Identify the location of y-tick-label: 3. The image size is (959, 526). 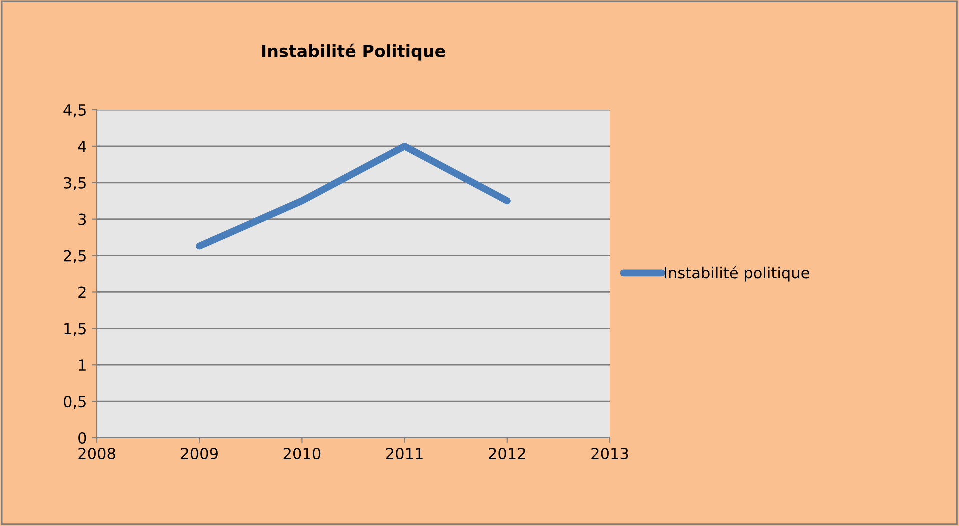
(82, 220).